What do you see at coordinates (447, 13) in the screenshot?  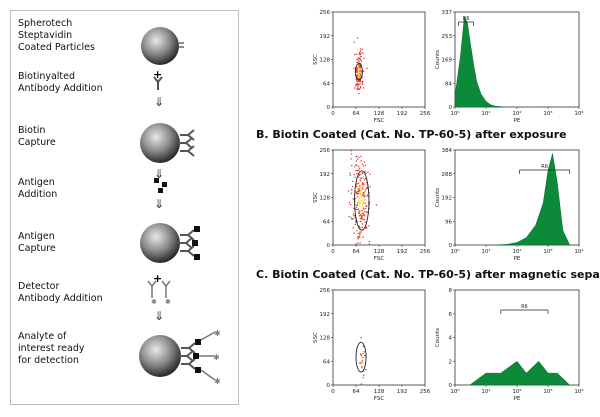 I see `y-tick-label: 337` at bounding box center [447, 13].